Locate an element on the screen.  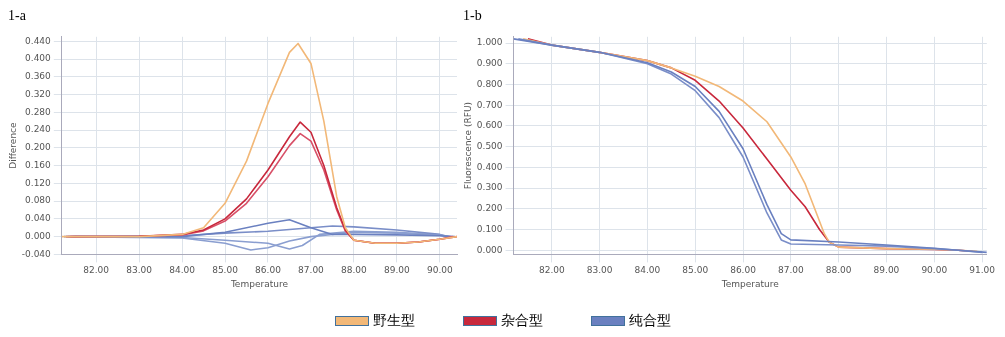
y-tick-label: 0.300 is located at coordinates (489, 187).